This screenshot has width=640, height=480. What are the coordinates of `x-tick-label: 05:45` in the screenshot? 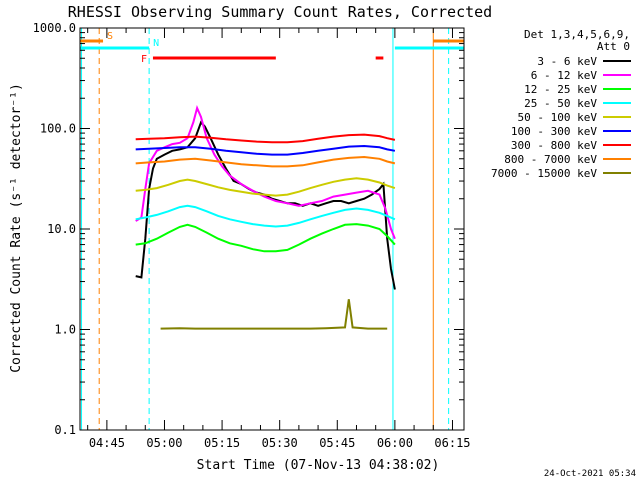 It's located at (337, 443).